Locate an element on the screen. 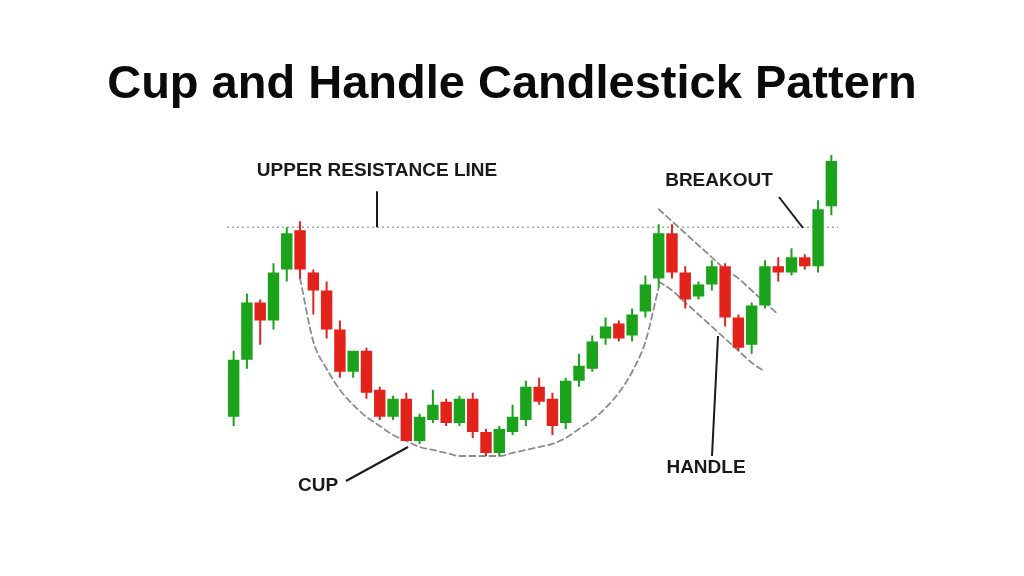 This screenshot has width=1024, height=576. chart-title: Cup and Handle Candlestick Pattern is located at coordinates (512, 81).